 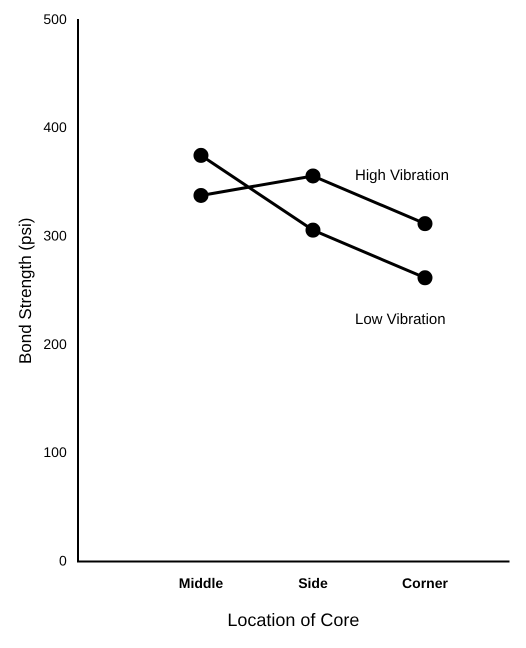 I want to click on y-tick-label: 100, so click(x=55, y=452).